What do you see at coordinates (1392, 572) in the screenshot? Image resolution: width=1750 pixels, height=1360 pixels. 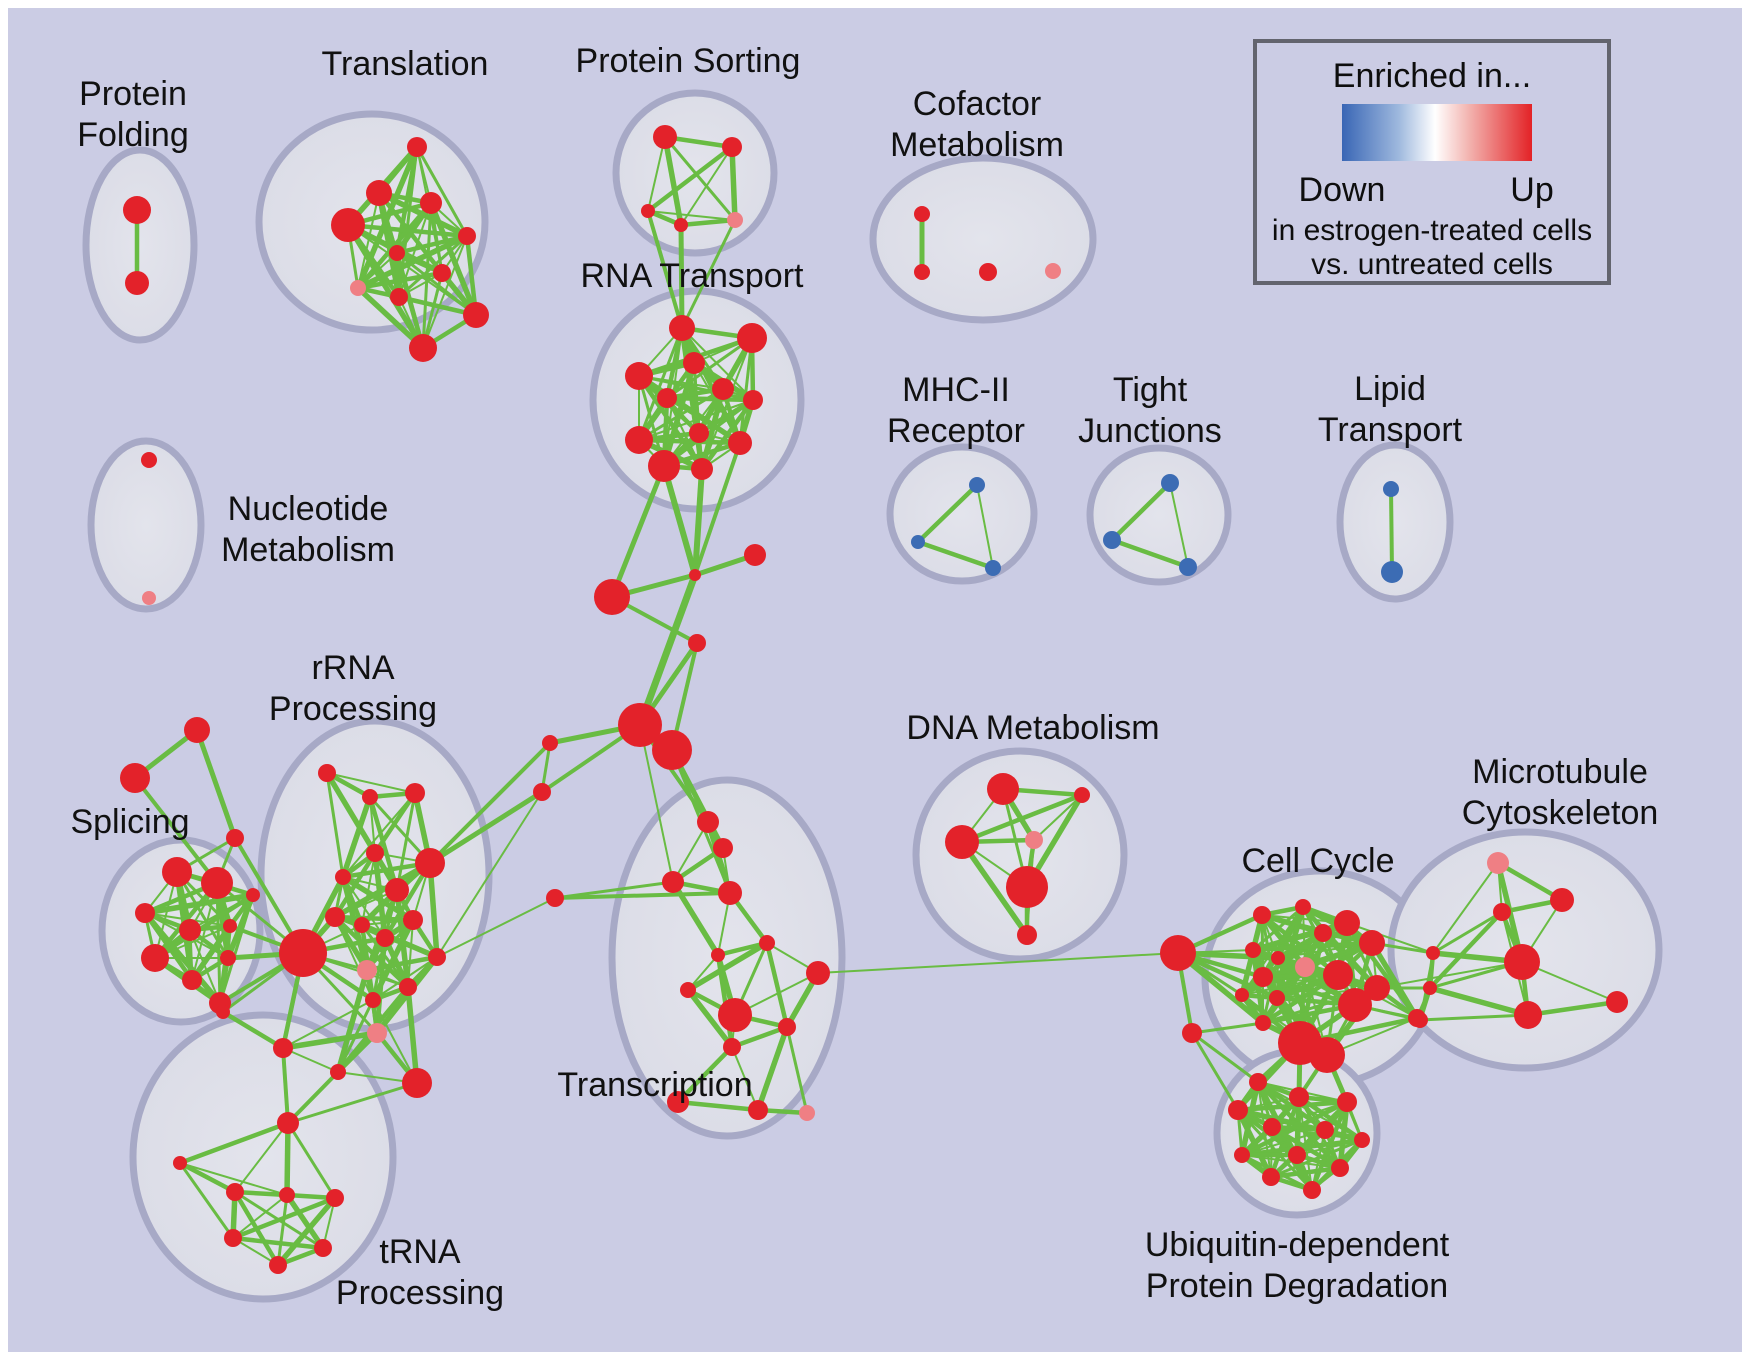 I see `node-lipid-transport` at bounding box center [1392, 572].